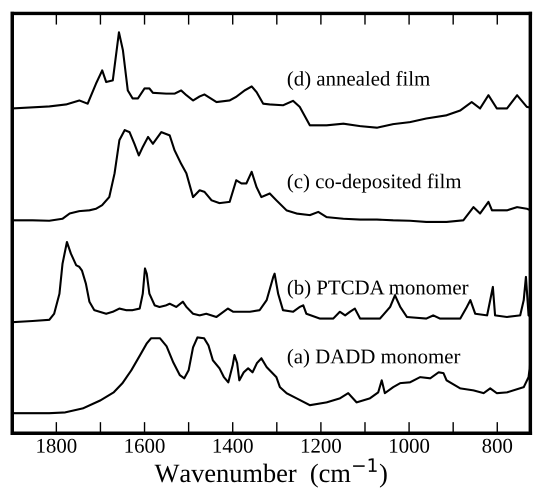 The image size is (533, 498). I want to click on x-tick-label: 1600, so click(145, 445).